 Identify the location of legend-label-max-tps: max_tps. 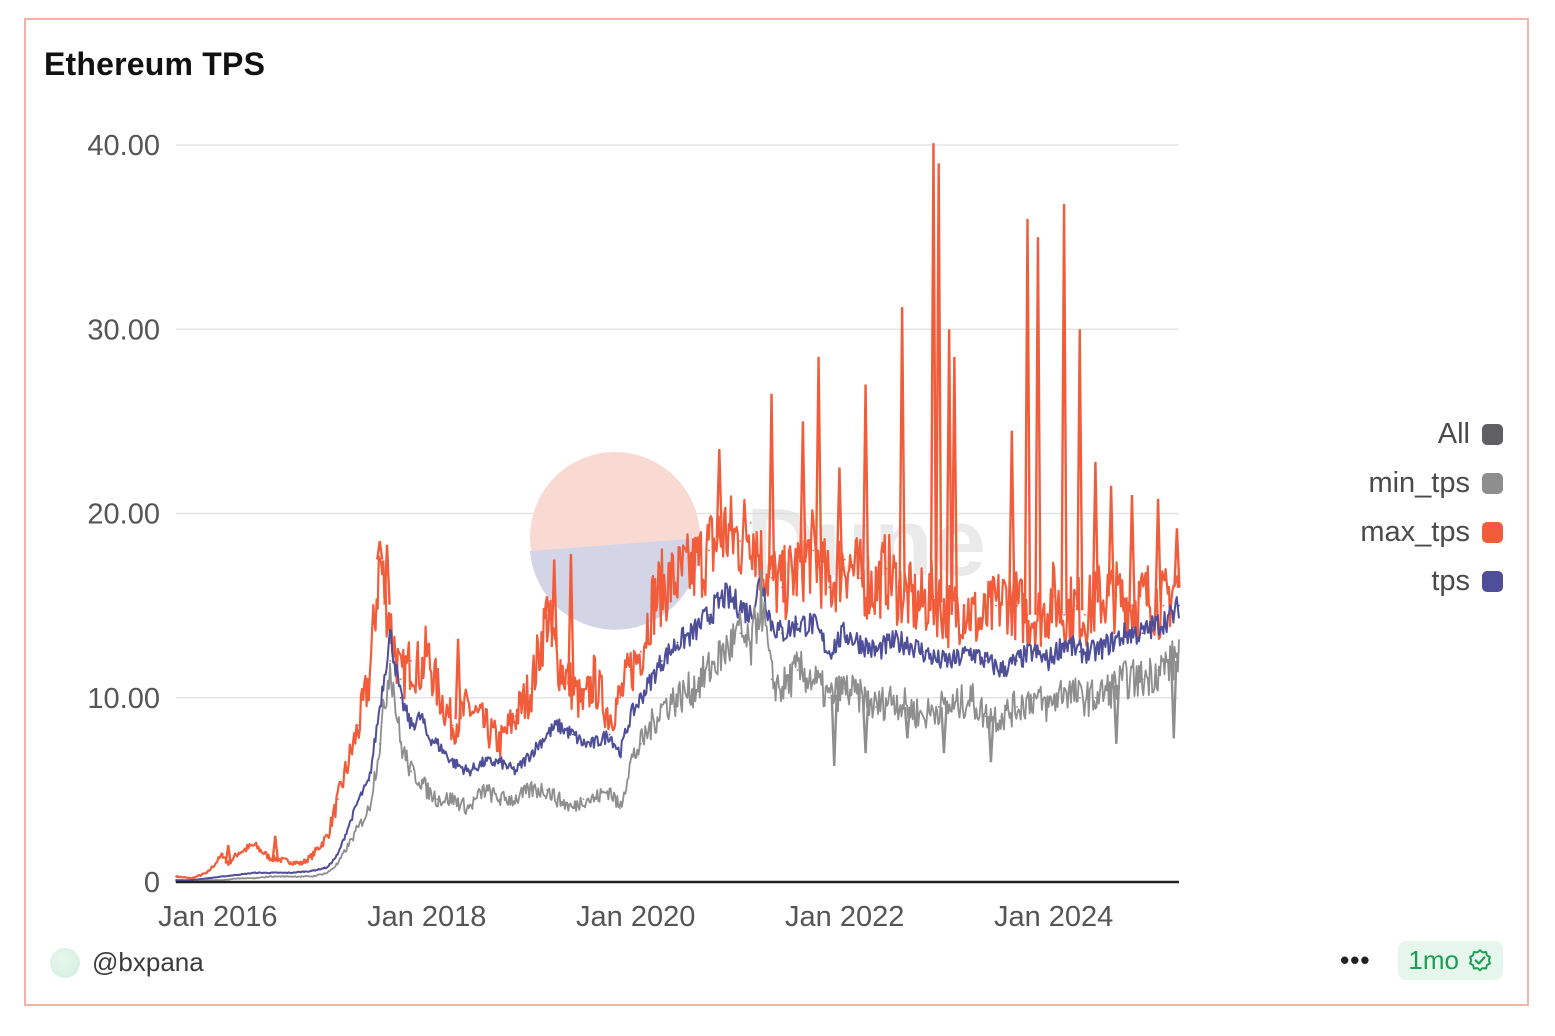
(1415, 532).